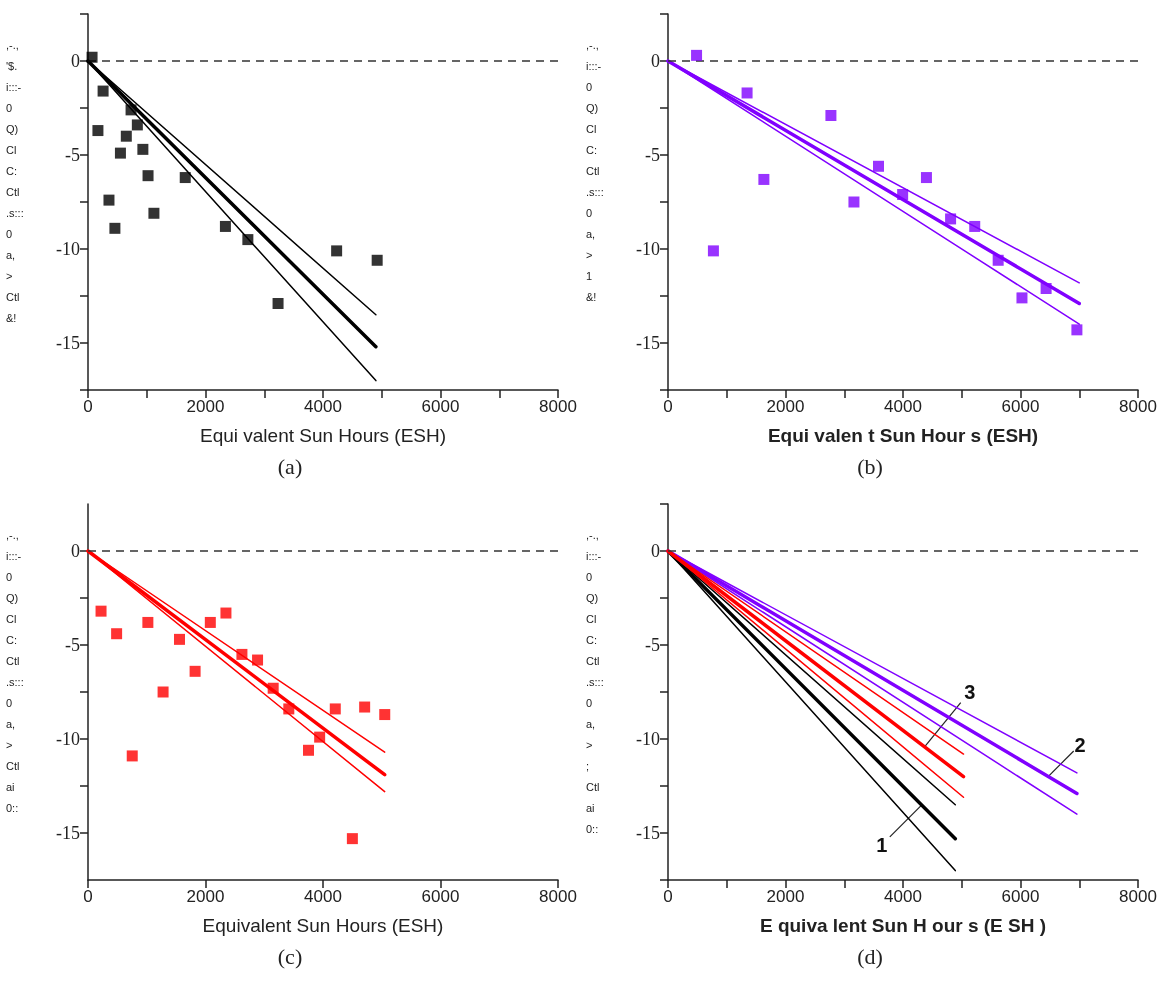  Describe the element at coordinates (15, 181) in the screenshot. I see `text: ,-., '$. i:::- 0 Q) Cl C: Ctl .s::: 0 a, > Ctl &!` at that location.